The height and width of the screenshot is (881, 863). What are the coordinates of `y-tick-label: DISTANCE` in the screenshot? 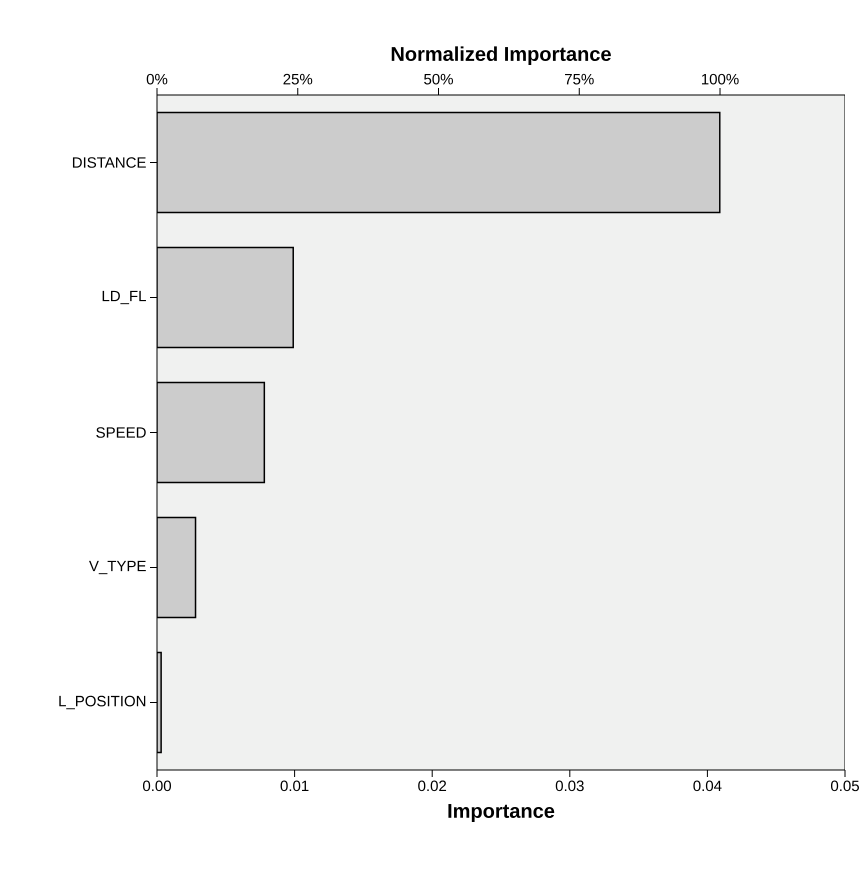 It's located at (109, 162).